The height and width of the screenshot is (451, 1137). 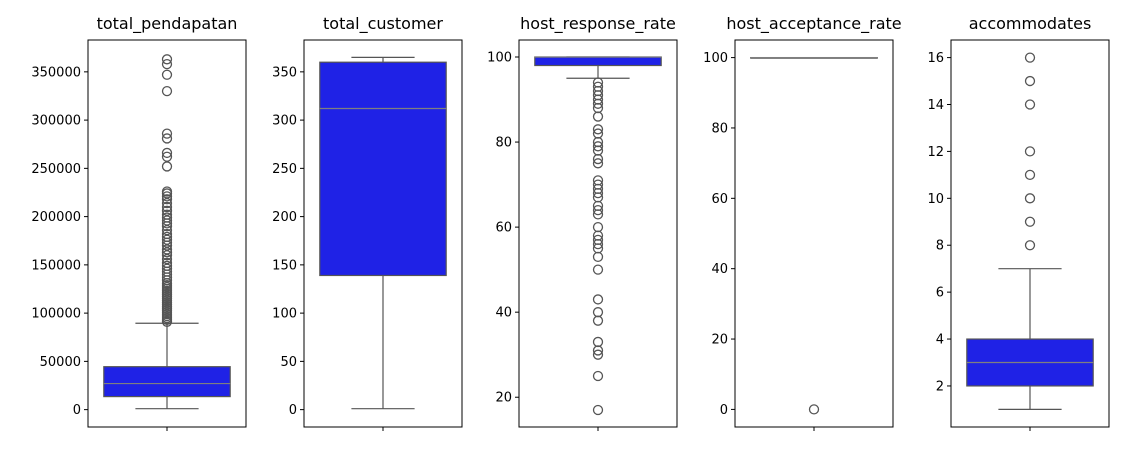 What do you see at coordinates (940, 293) in the screenshot?
I see `y-tick-label: 6` at bounding box center [940, 293].